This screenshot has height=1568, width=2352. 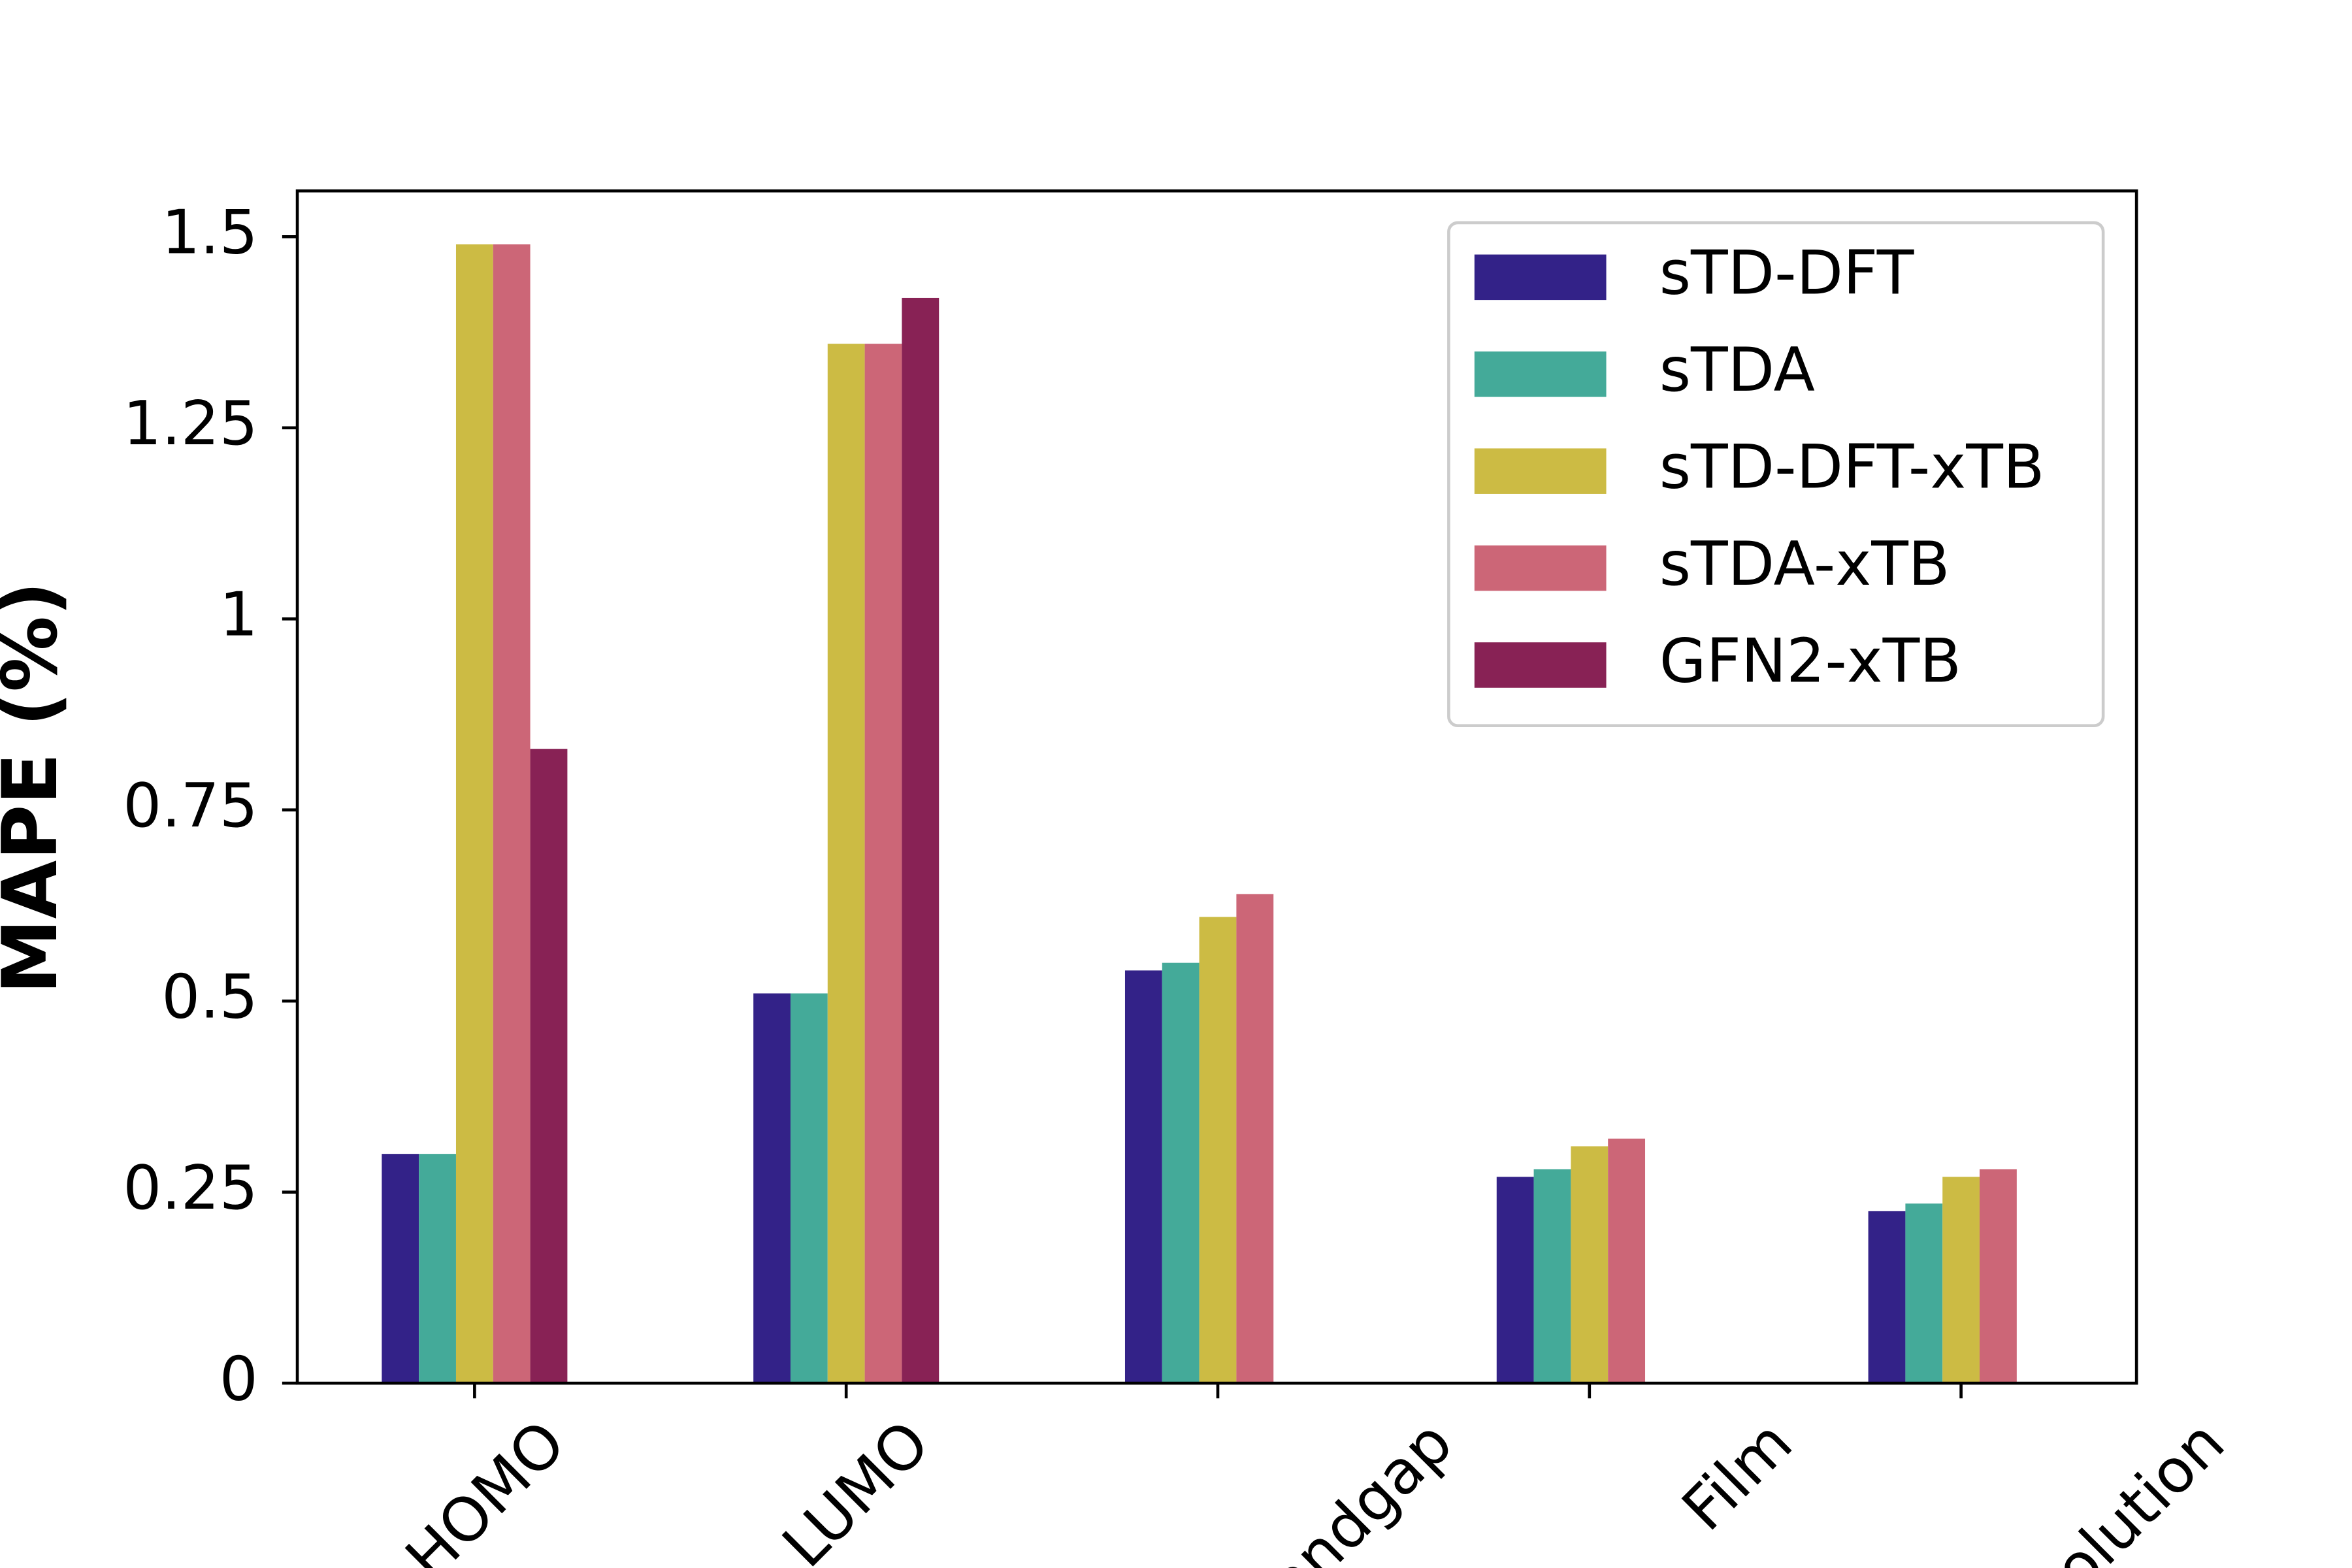 What do you see at coordinates (856, 1487) in the screenshot?
I see `x-tick-label: LUMO` at bounding box center [856, 1487].